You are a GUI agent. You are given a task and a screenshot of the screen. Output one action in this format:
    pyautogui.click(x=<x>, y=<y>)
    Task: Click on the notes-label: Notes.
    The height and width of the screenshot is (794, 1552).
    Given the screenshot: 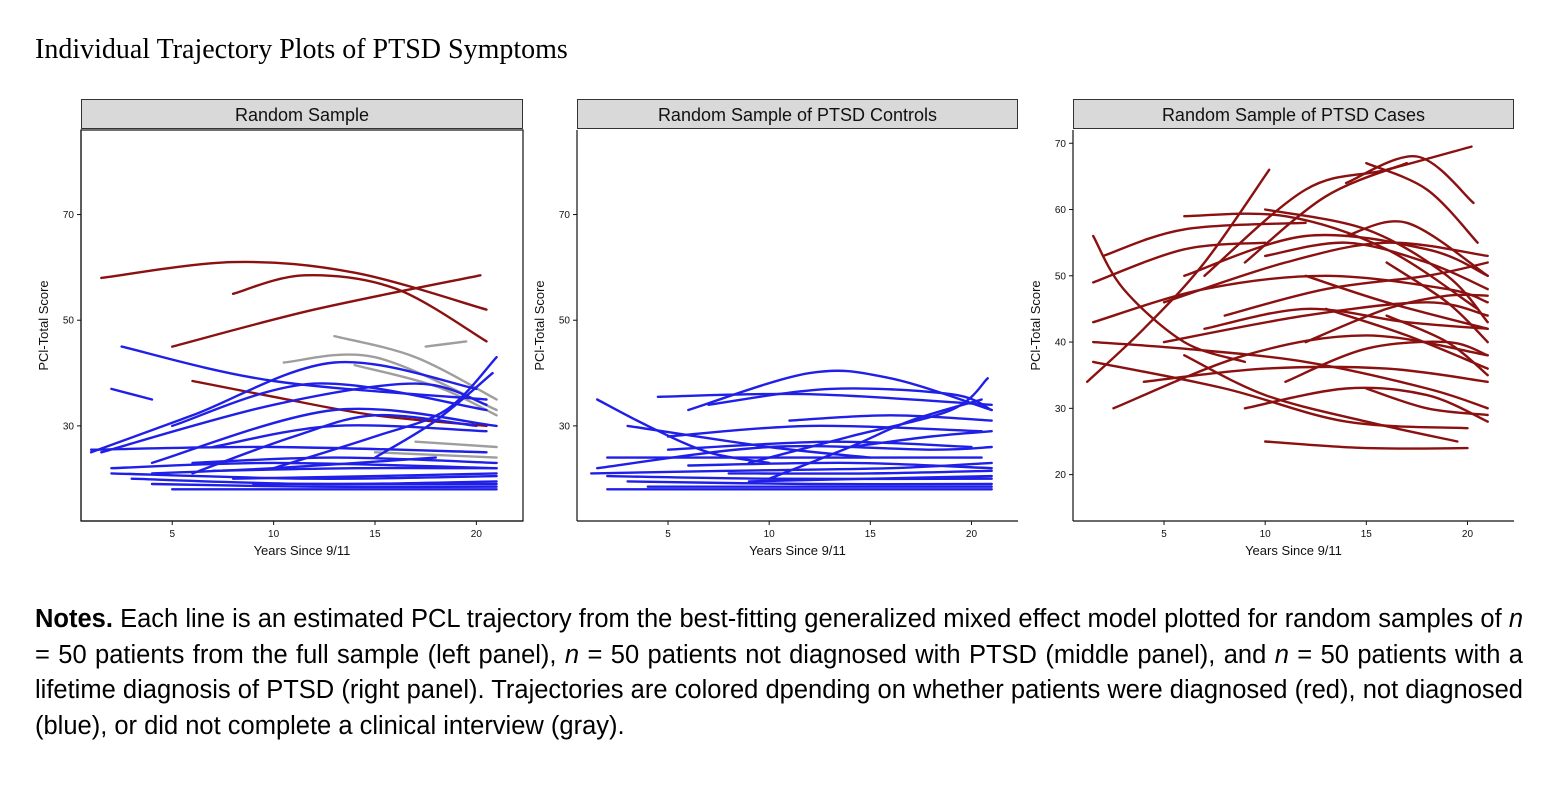 What is the action you would take?
    pyautogui.click(x=74, y=619)
    